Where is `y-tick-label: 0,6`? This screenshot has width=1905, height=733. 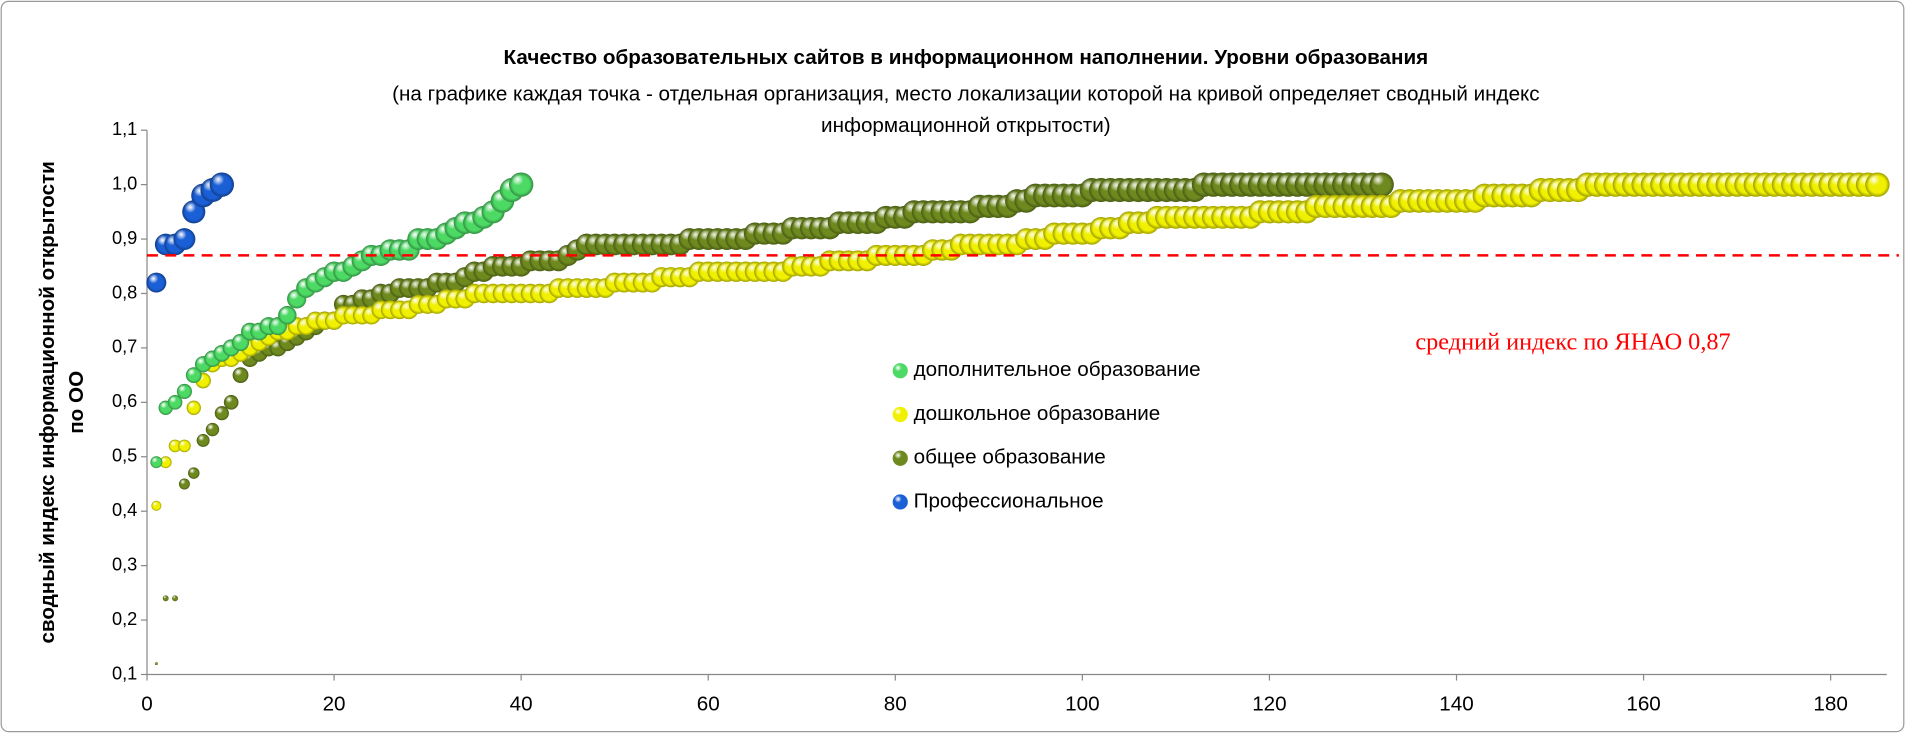
y-tick-label: 0,6 is located at coordinates (124, 401).